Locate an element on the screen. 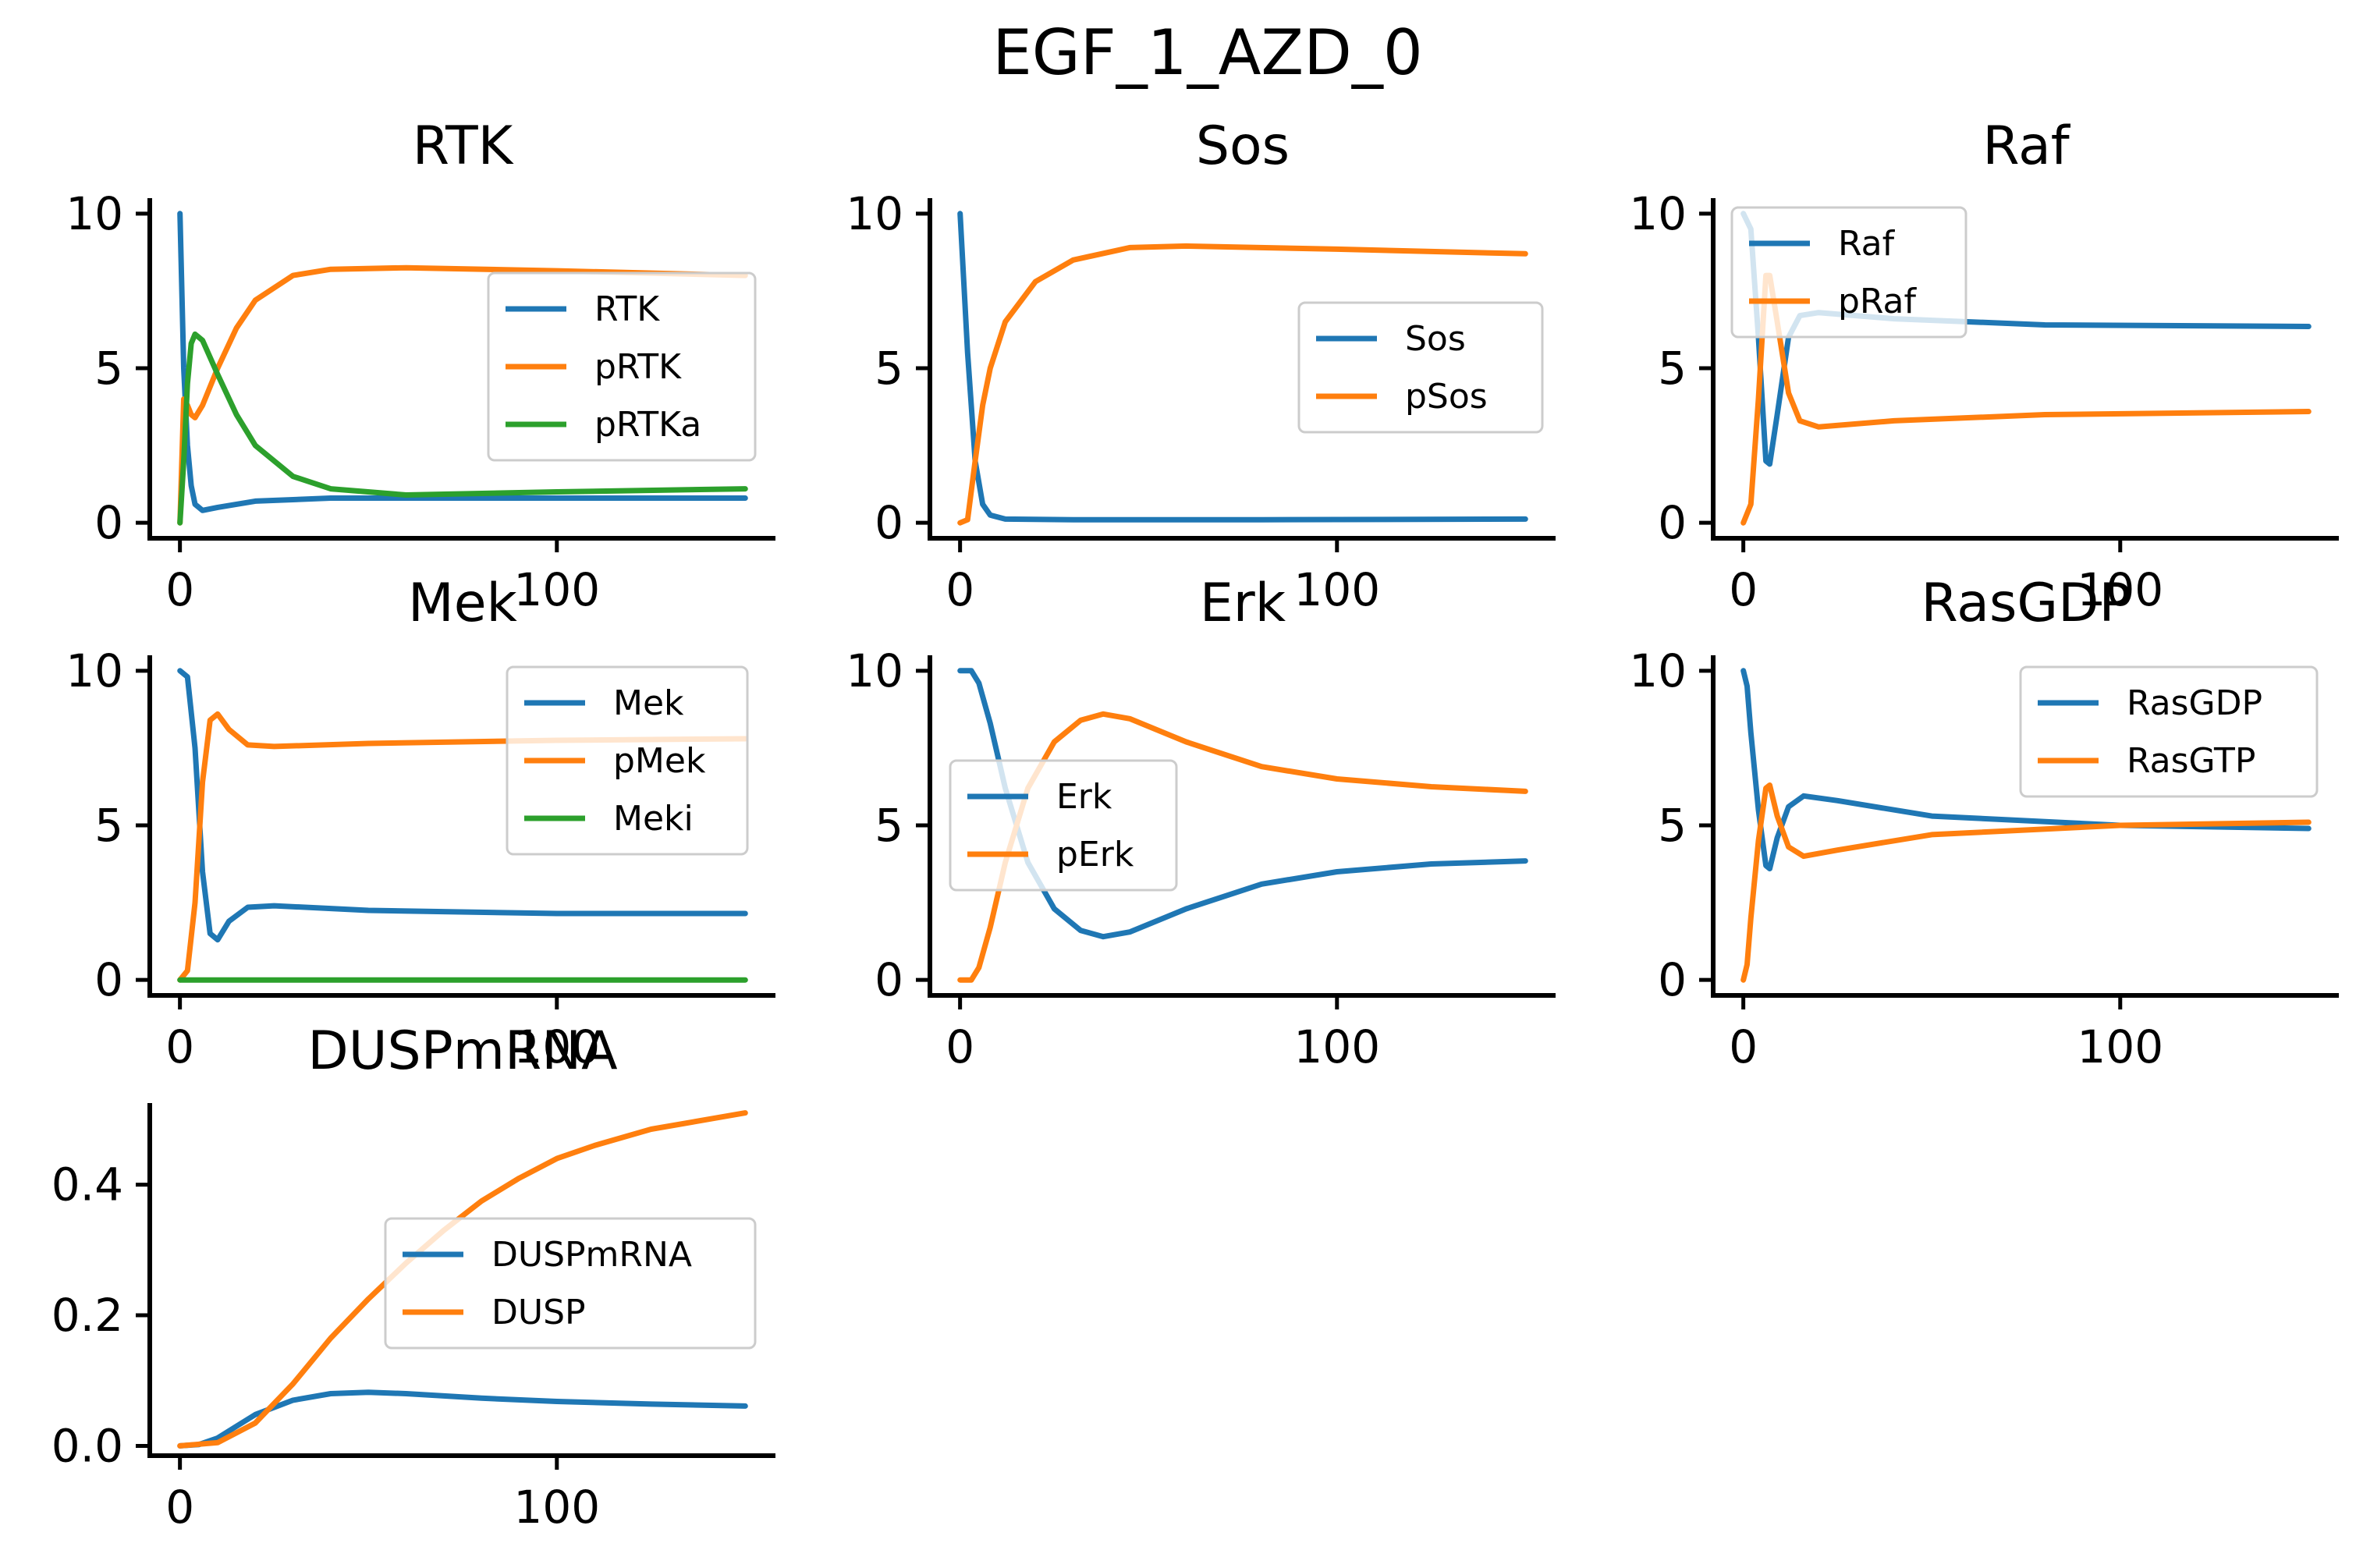 The width and height of the screenshot is (2356, 1568). series-line-erk is located at coordinates (1242, 804).